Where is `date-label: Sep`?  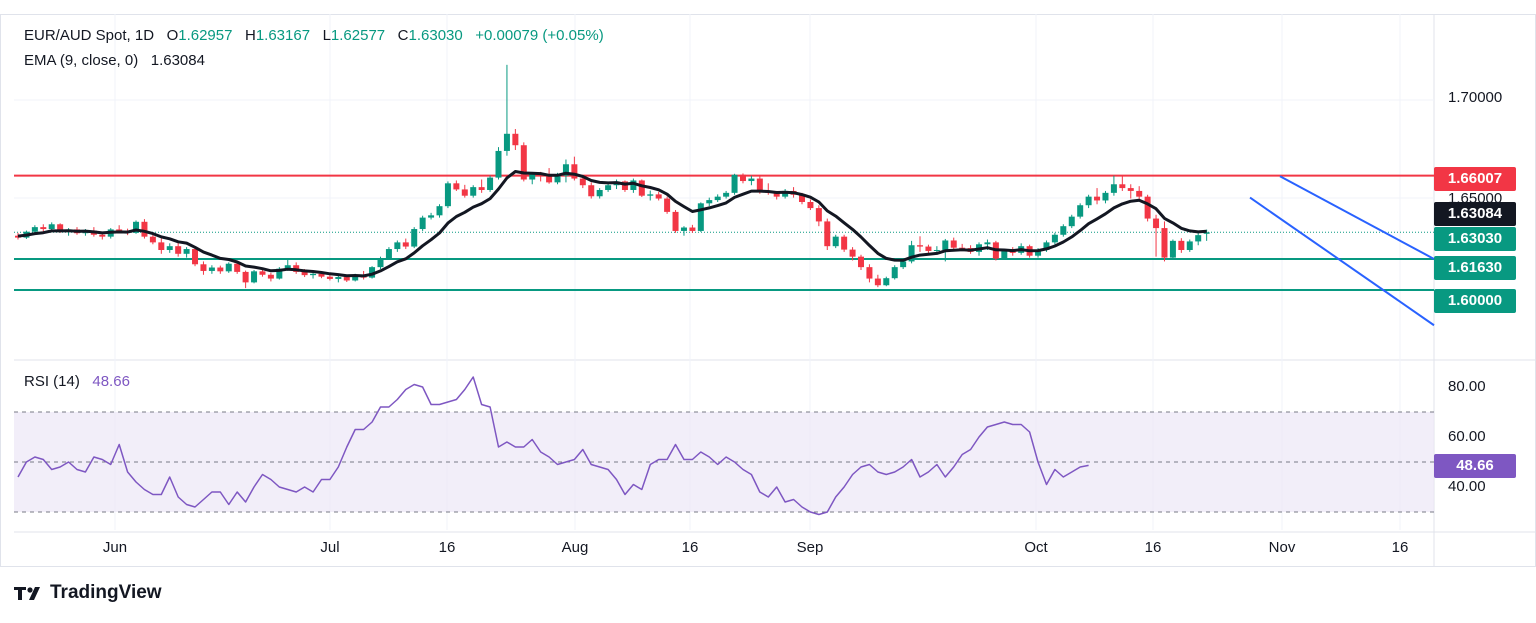 date-label: Sep is located at coordinates (810, 547).